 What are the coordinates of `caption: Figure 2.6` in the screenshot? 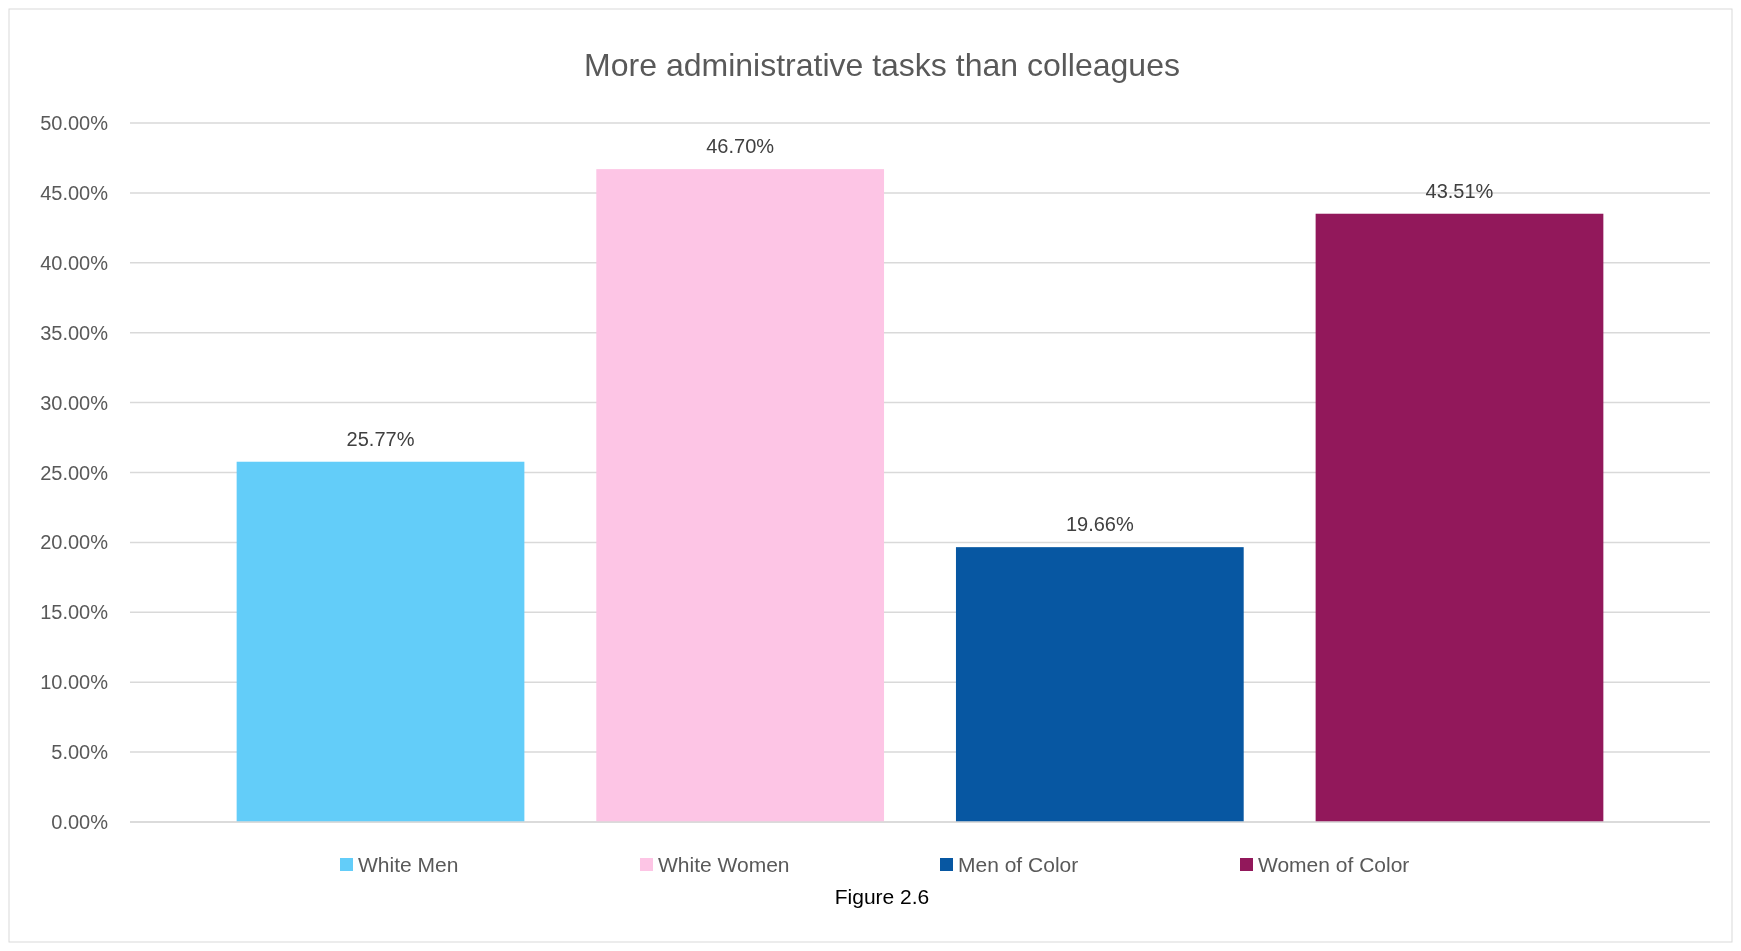 It's located at (882, 896).